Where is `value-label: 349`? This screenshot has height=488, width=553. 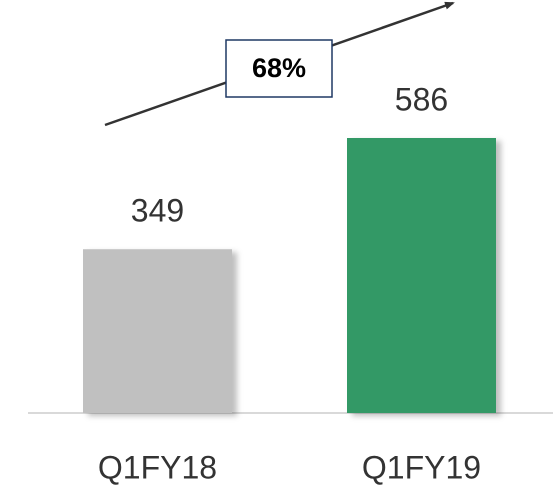 value-label: 349 is located at coordinates (157, 211).